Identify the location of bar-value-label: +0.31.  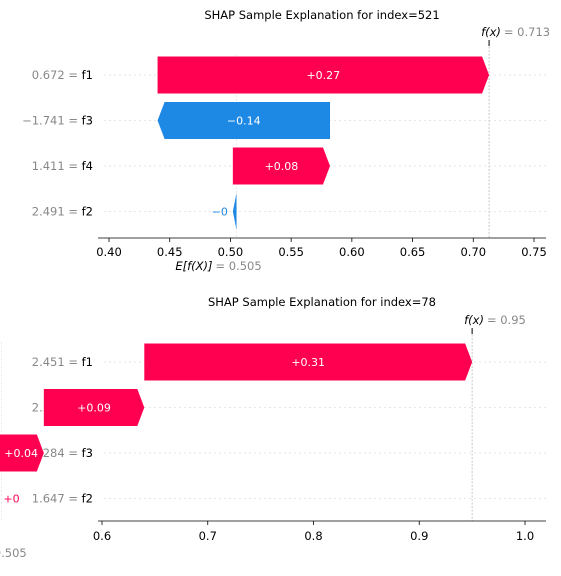
(308, 362).